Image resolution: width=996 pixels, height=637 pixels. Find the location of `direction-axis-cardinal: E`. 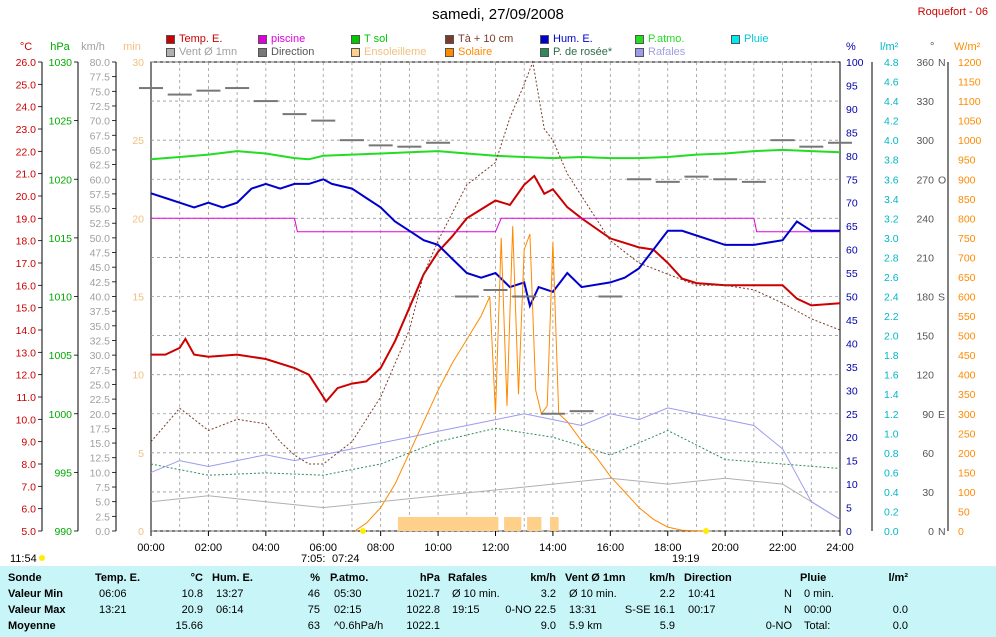

direction-axis-cardinal: E is located at coordinates (941, 415).